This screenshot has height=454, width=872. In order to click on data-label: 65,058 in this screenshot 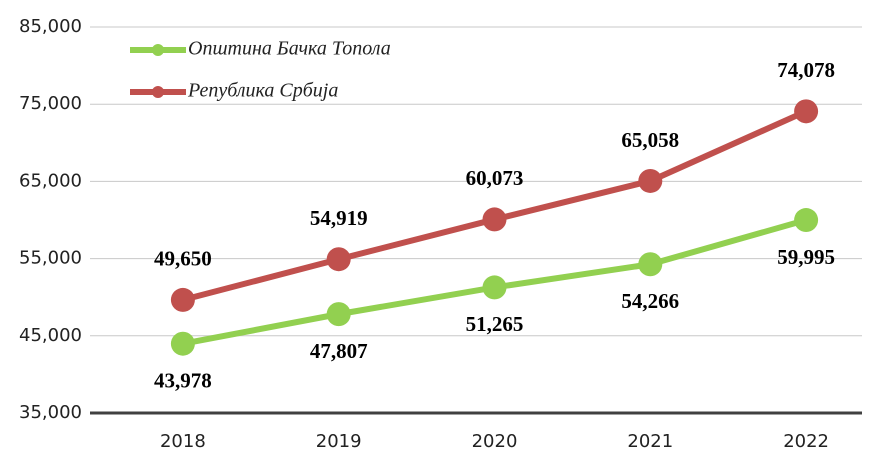, I will do `click(650, 140)`.